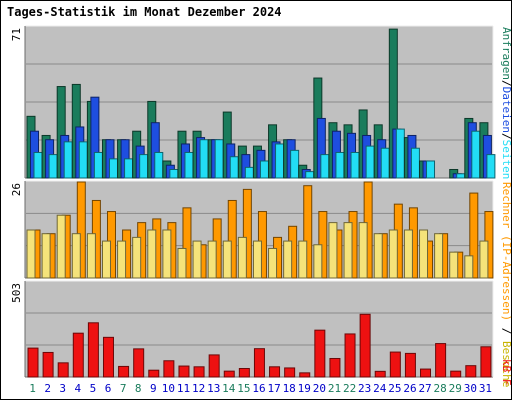 The width and height of the screenshot is (512, 403). What do you see at coordinates (364, 388) in the screenshot?
I see `x-tick-label: 23` at bounding box center [364, 388].